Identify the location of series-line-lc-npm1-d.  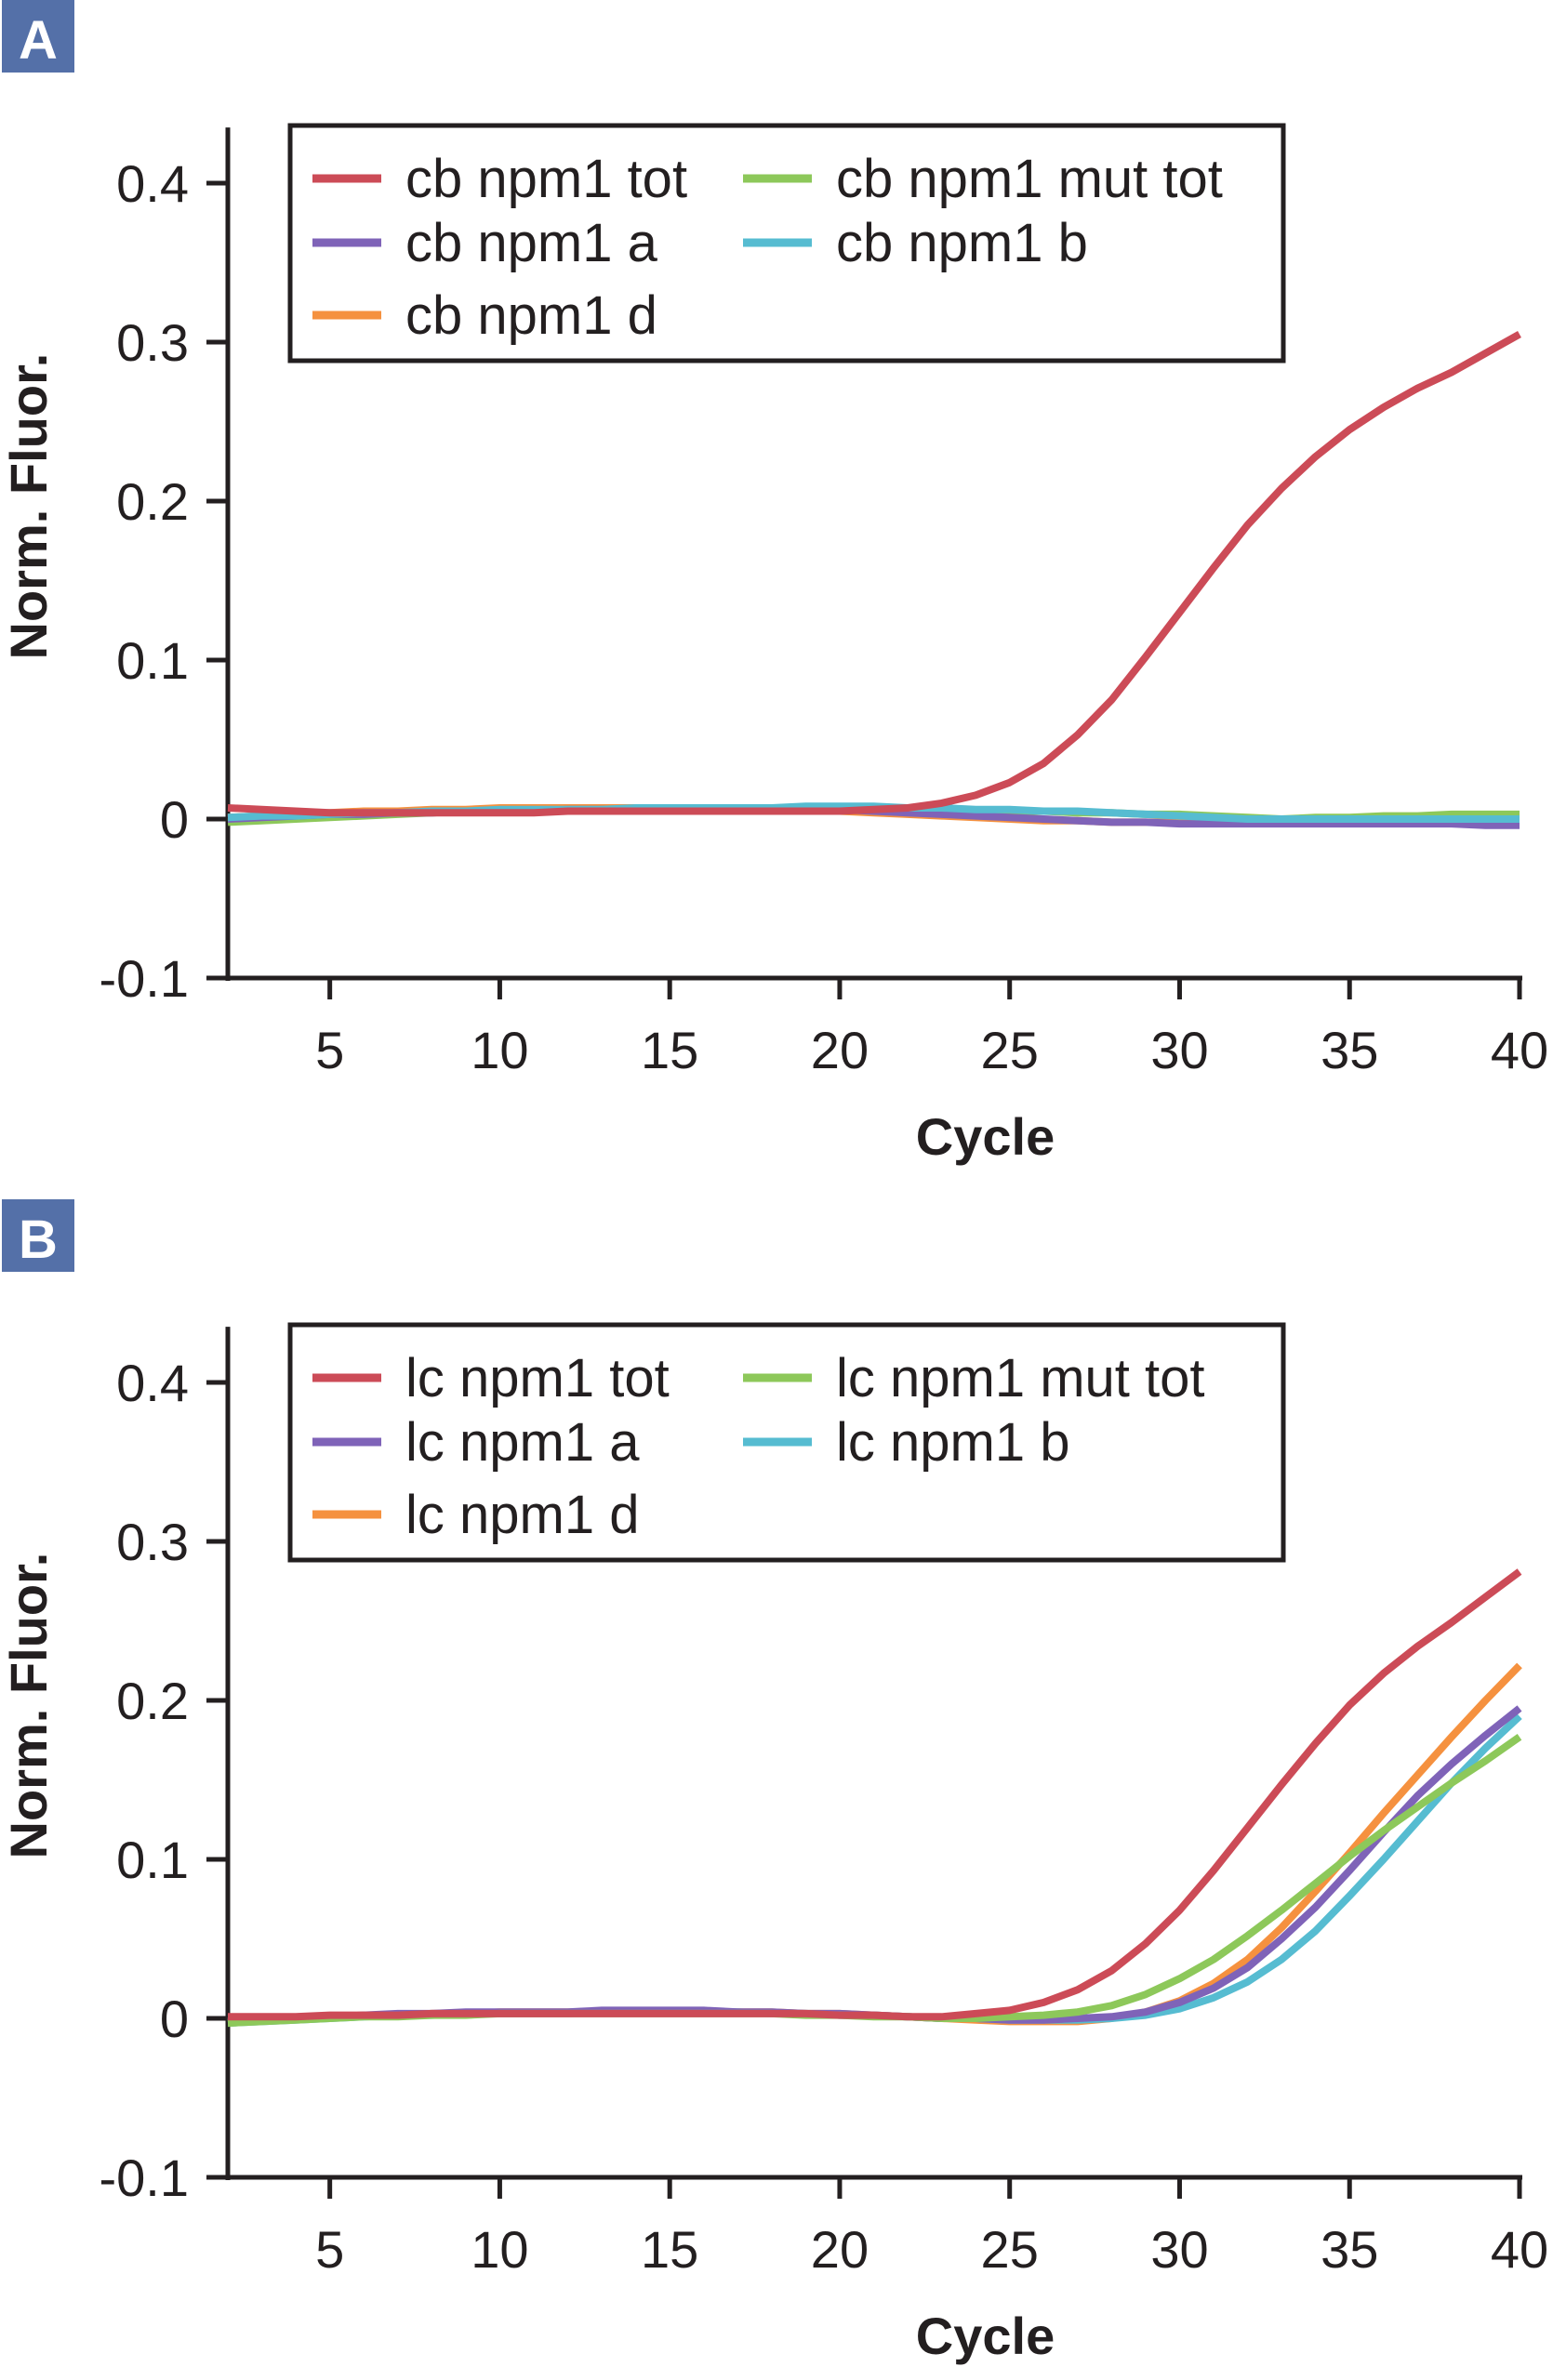
(874, 1844).